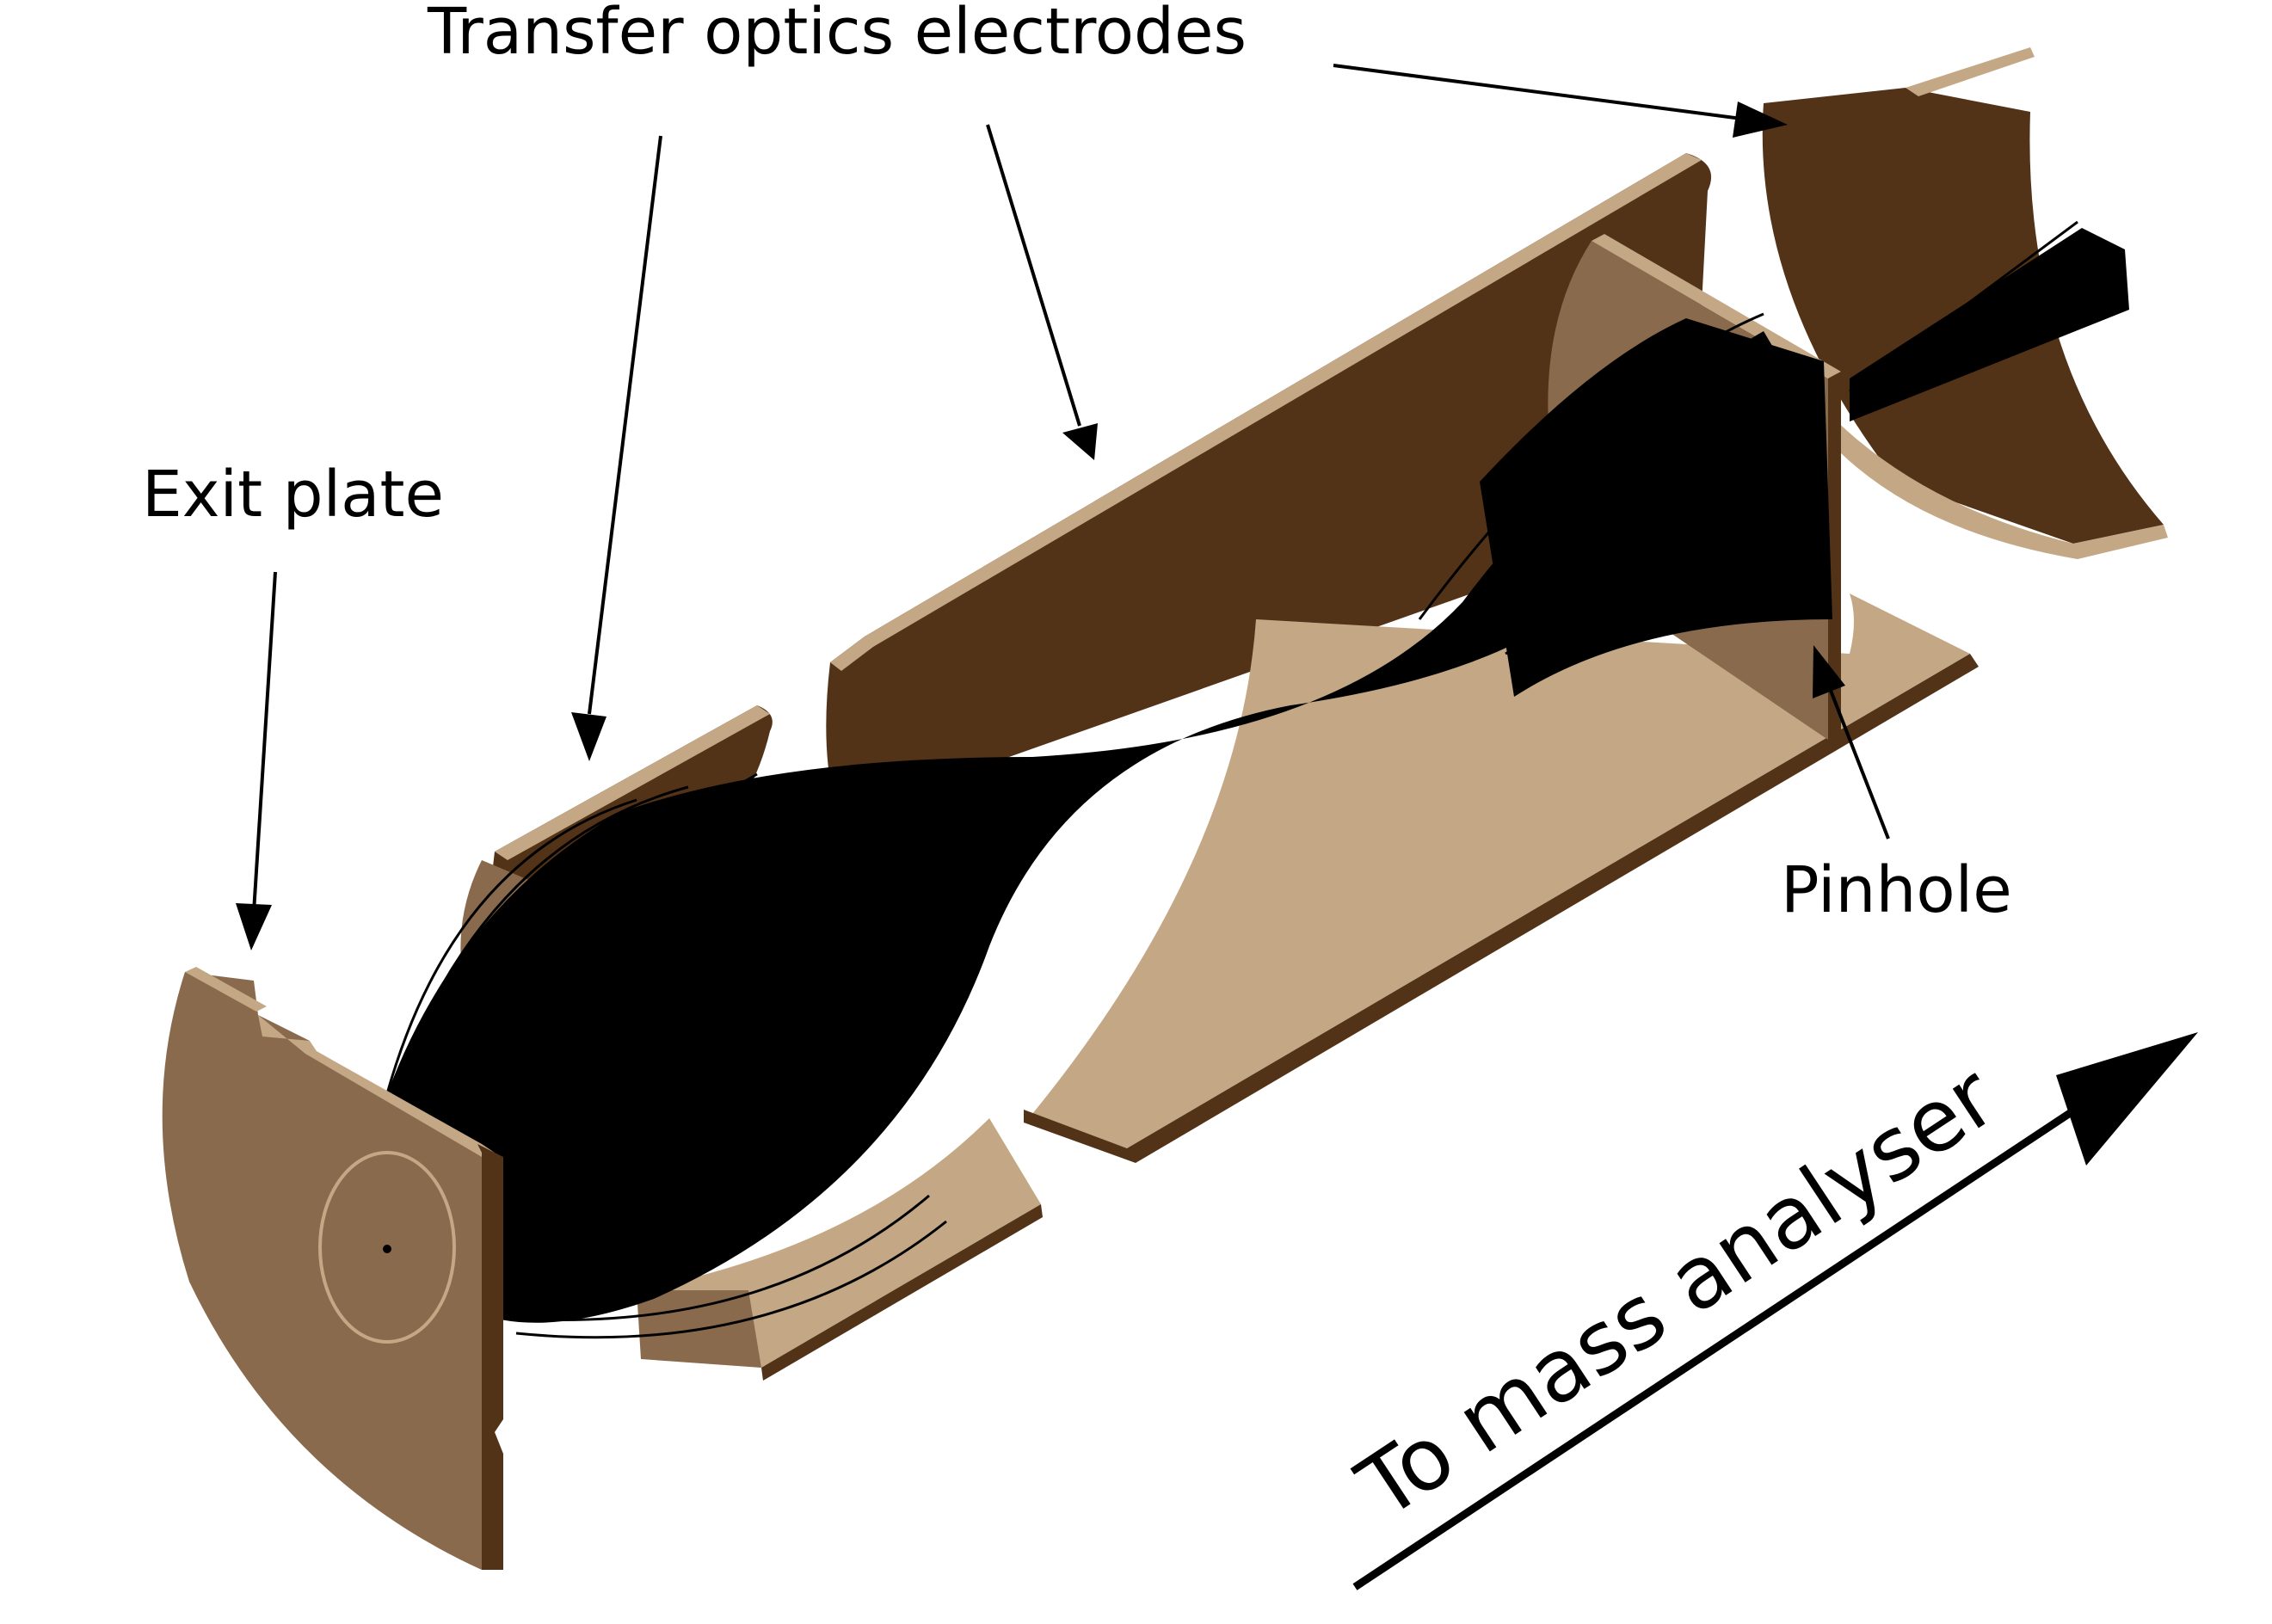 Image resolution: width=2272 pixels, height=1624 pixels. I want to click on exit-plate-aperture-ring, so click(387, 1247).